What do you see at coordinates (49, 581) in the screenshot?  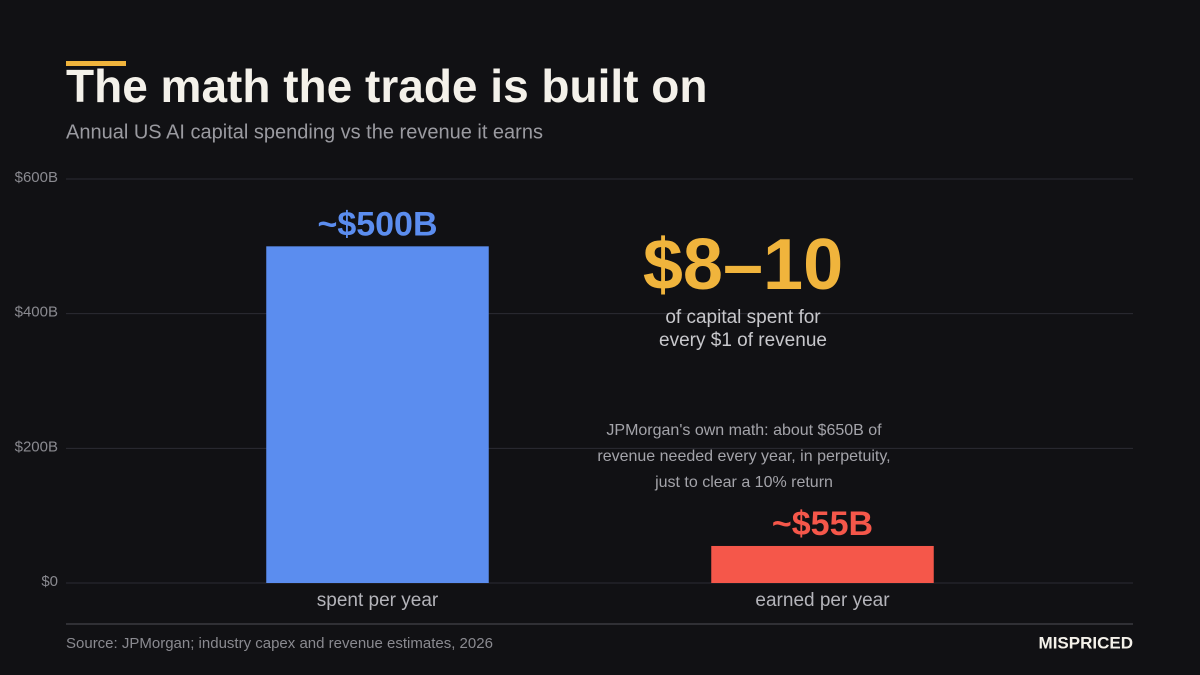 I see `y-tick-label: $0` at bounding box center [49, 581].